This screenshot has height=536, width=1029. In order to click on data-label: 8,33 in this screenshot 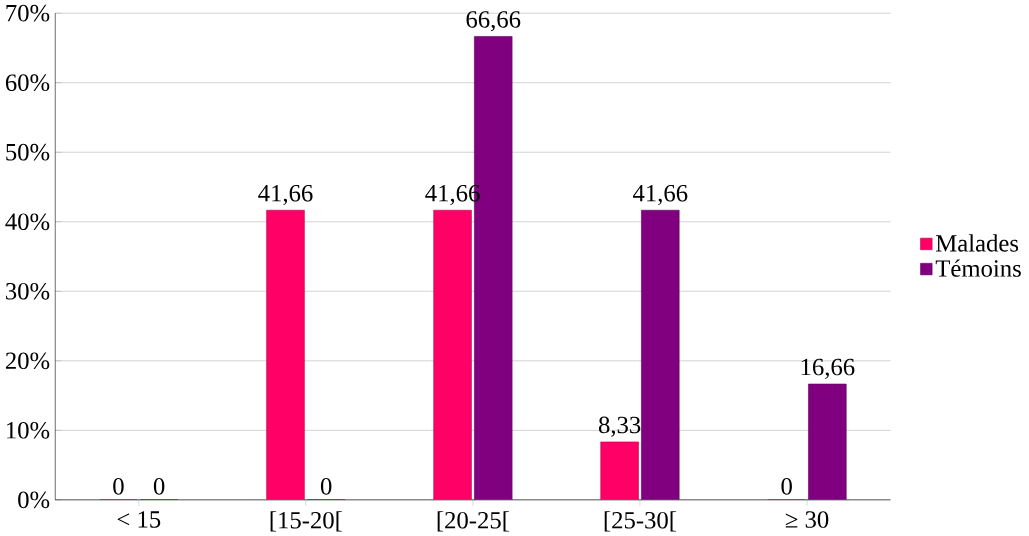, I will do `click(619, 426)`.